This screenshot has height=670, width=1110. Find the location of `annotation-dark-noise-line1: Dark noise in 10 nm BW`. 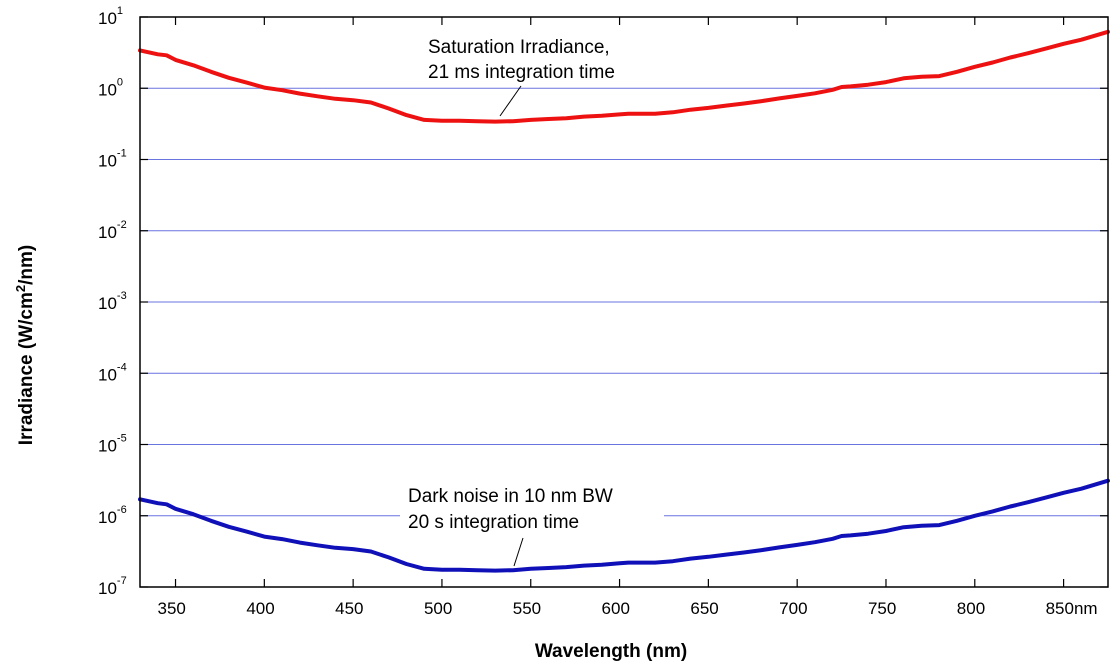

annotation-dark-noise-line1: Dark noise in 10 nm BW is located at coordinates (510, 496).